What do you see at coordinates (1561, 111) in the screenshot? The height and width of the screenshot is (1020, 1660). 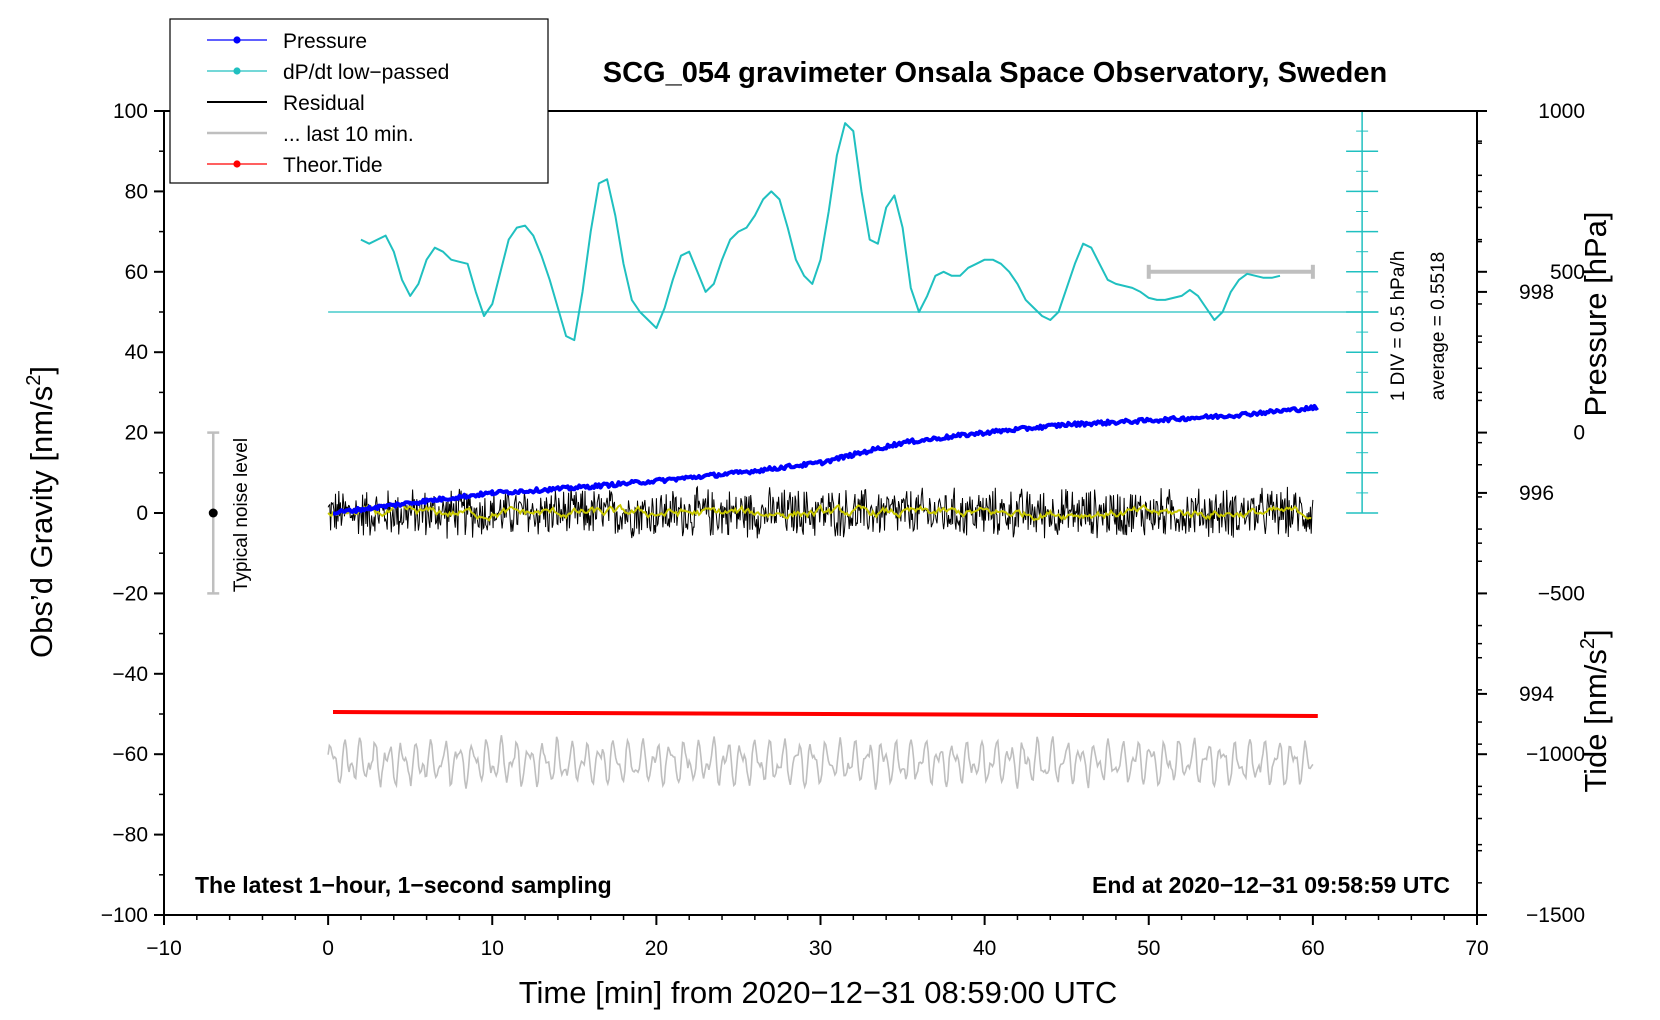 I see `tide-tick-label: 1000` at bounding box center [1561, 111].